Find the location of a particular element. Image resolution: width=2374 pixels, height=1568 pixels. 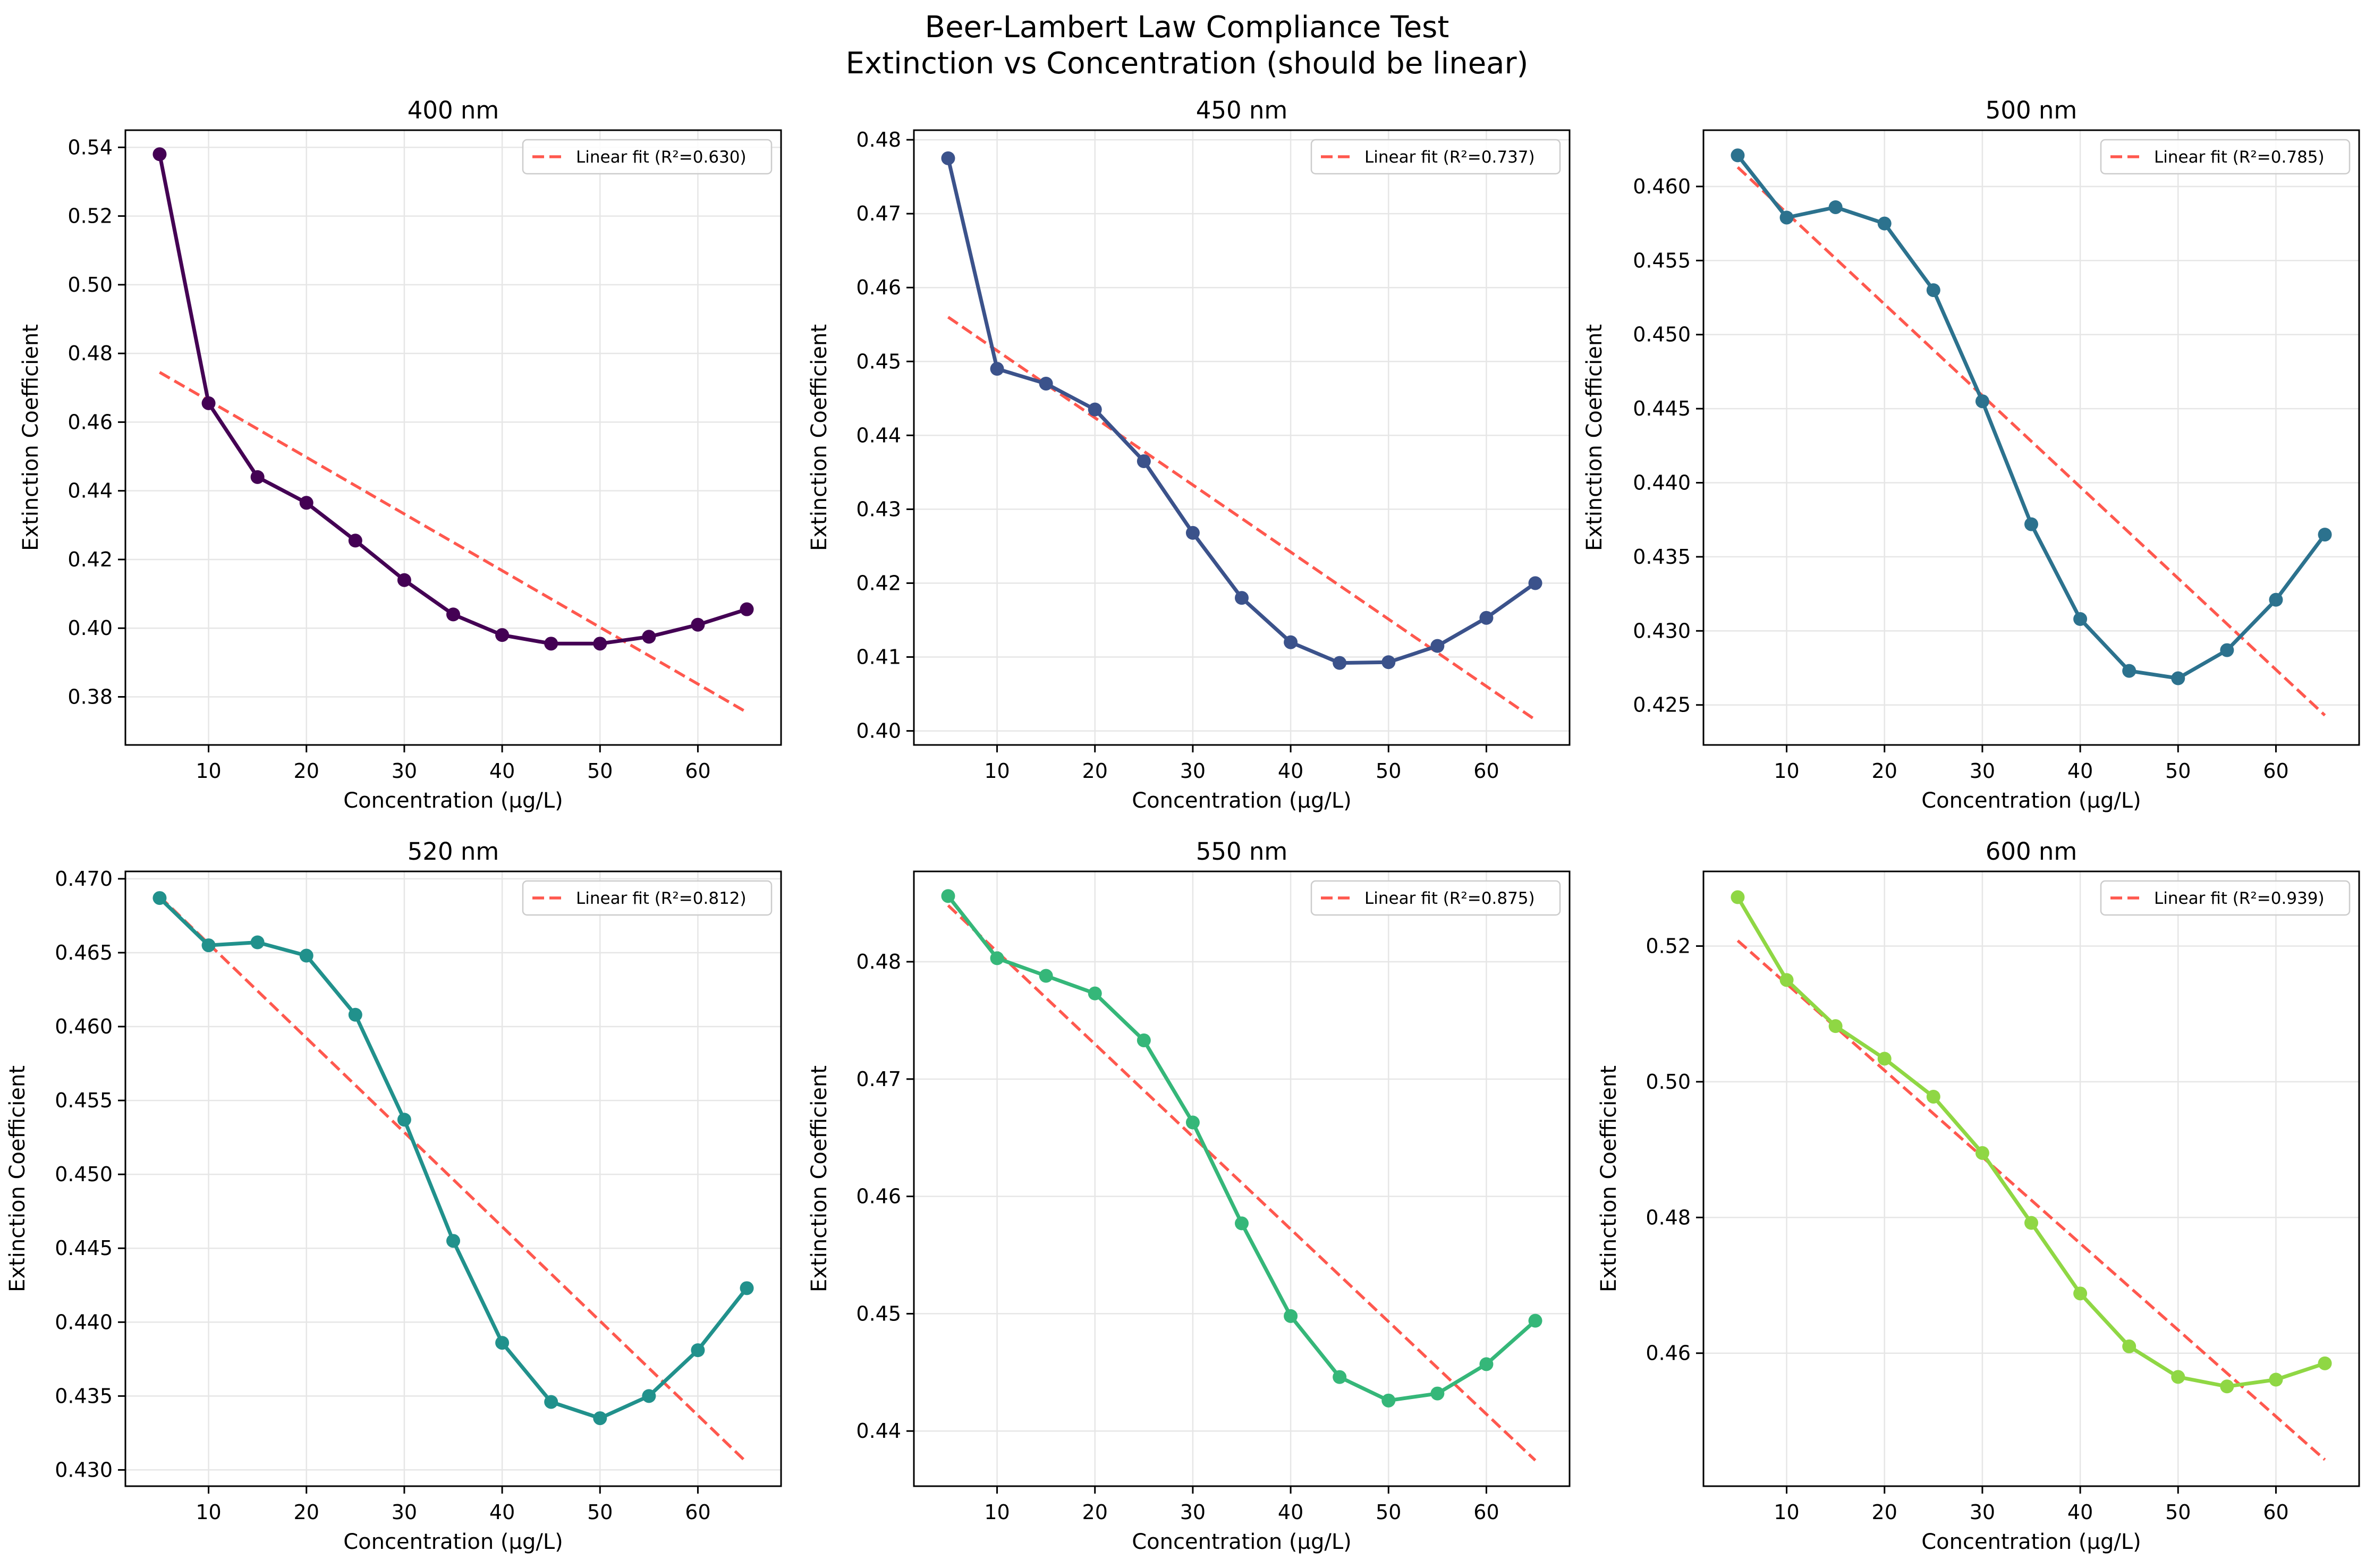

y-tick-label: 0.47 is located at coordinates (878, 1079).